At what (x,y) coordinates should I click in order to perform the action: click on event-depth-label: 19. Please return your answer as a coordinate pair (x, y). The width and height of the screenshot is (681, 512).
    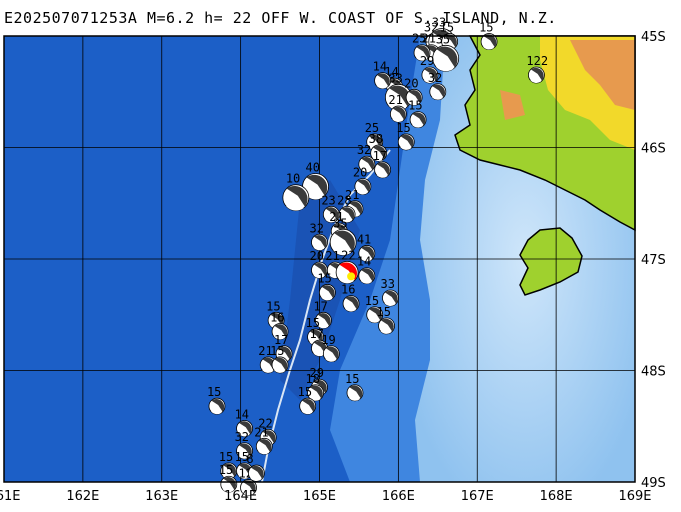
    Looking at the image, I should click on (328, 340).